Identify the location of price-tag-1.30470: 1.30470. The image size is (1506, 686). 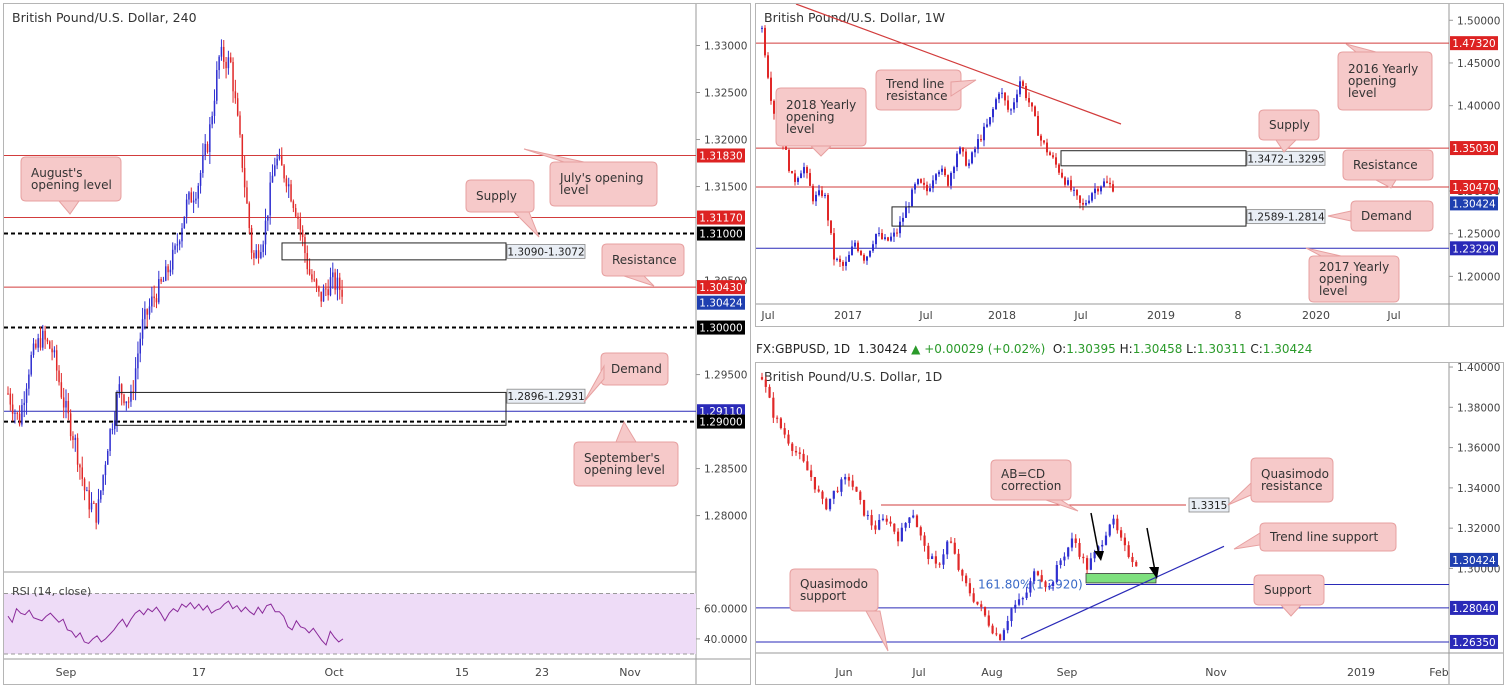
(1473, 188).